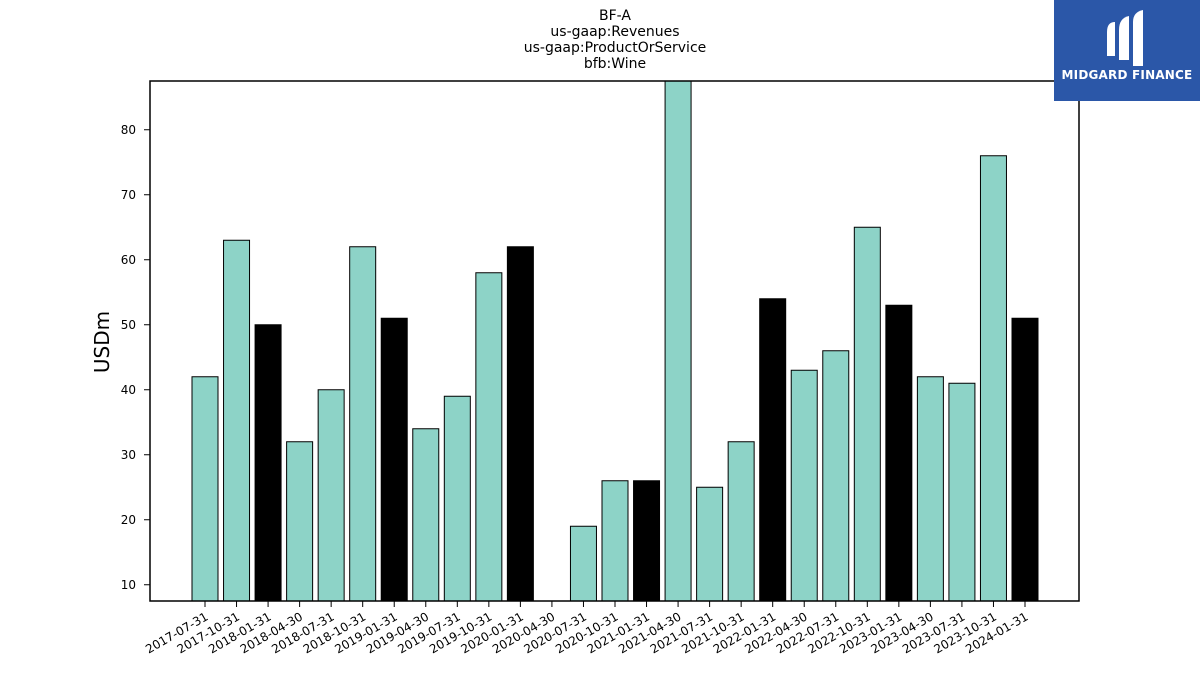 Image resolution: width=1200 pixels, height=675 pixels. What do you see at coordinates (615, 16) in the screenshot?
I see `chart-title-line: BF-A` at bounding box center [615, 16].